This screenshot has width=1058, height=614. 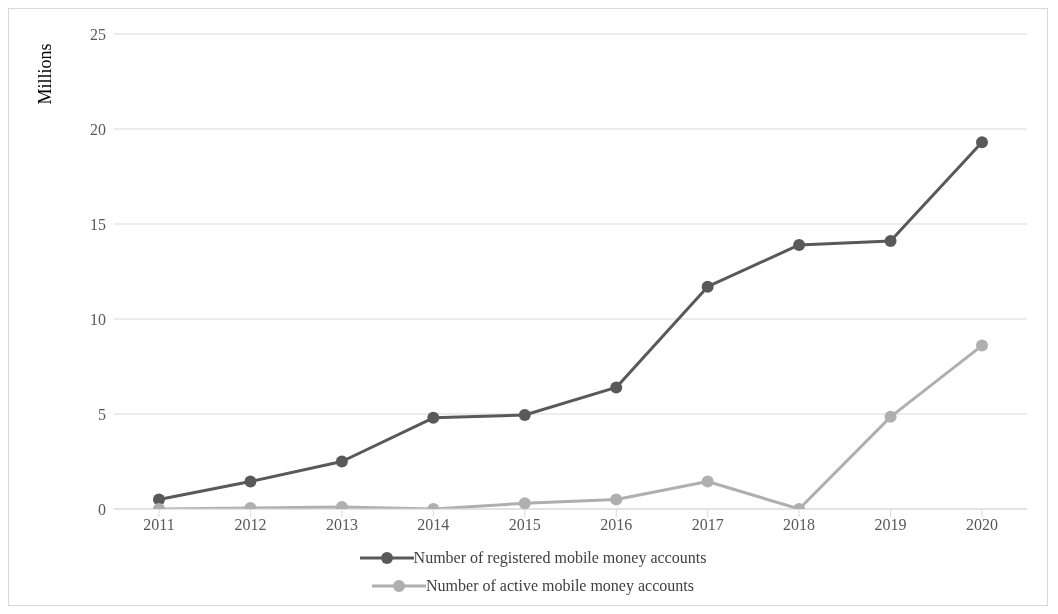 What do you see at coordinates (616, 525) in the screenshot?
I see `x-tick-label: 2016` at bounding box center [616, 525].